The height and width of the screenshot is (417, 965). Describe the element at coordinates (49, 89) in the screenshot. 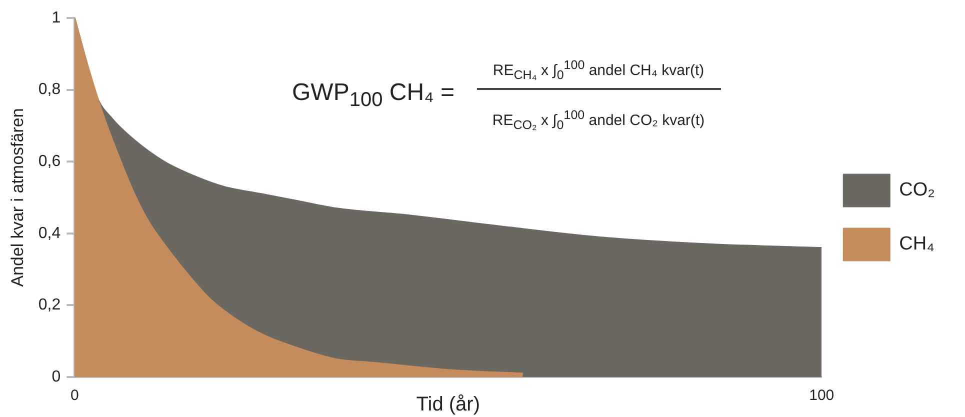

I see `y-tick-label: 0,8` at that location.